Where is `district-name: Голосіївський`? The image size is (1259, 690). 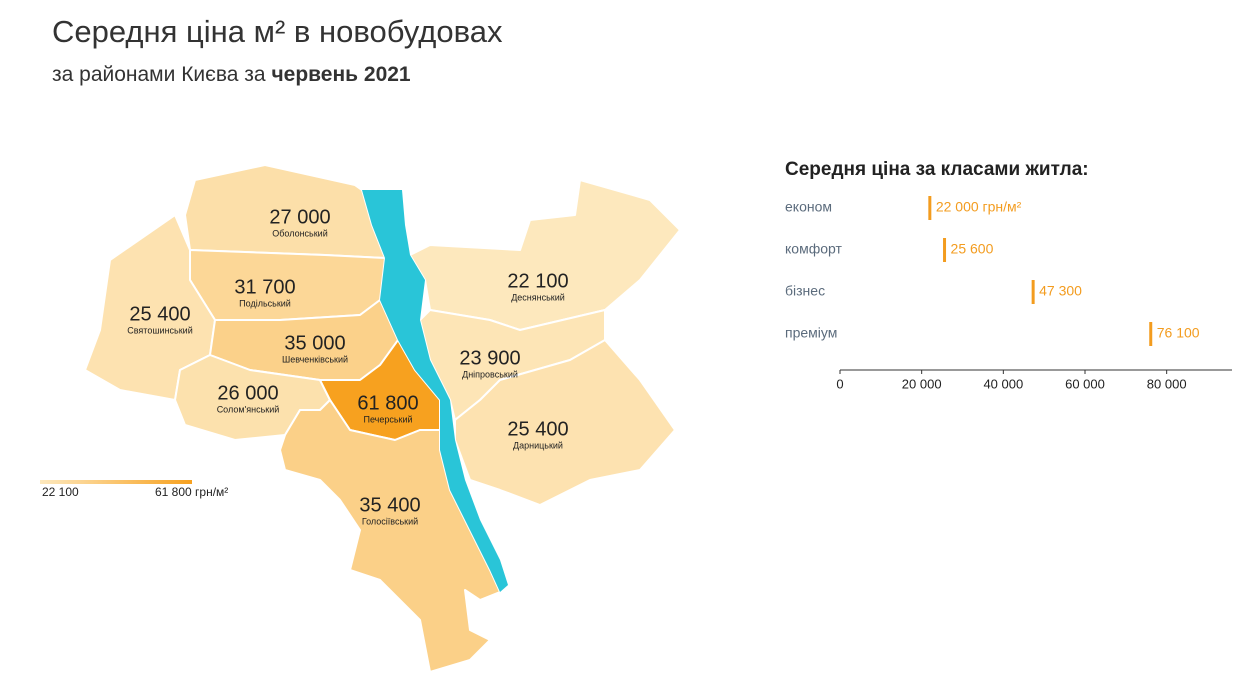
district-name: Голосіївський is located at coordinates (390, 521).